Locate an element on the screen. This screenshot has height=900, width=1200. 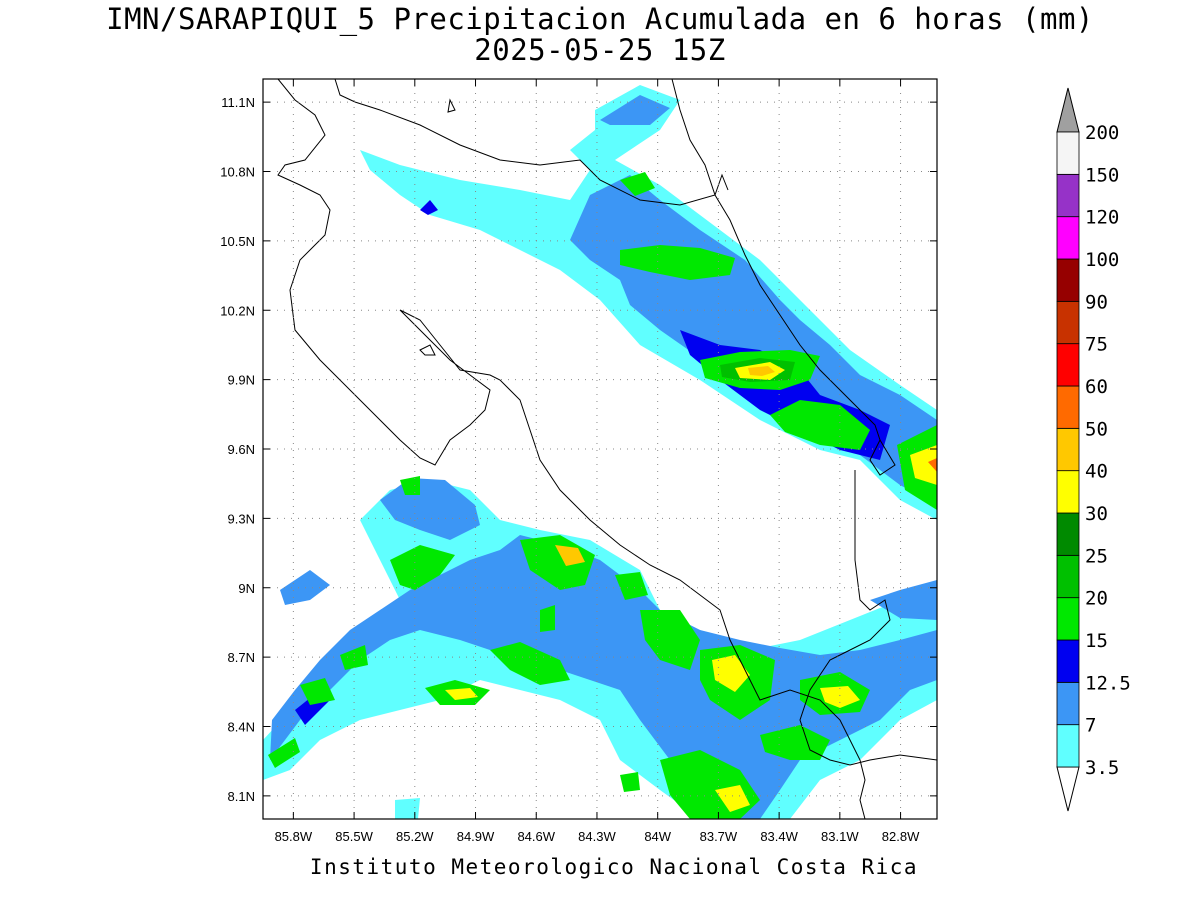
colorbar-under-arrow is located at coordinates (1068, 789).